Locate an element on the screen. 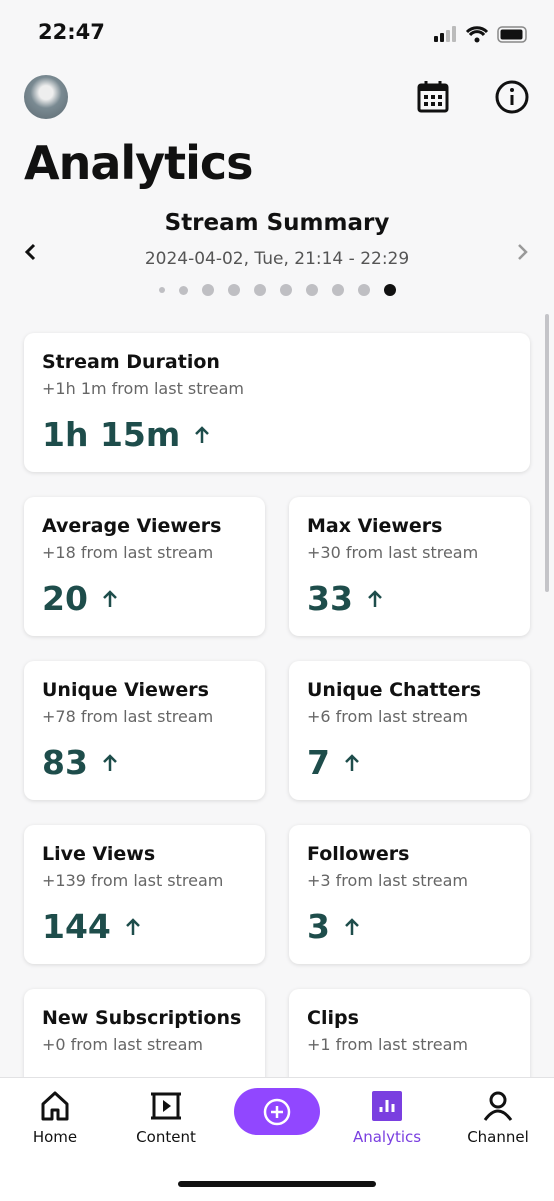 The image size is (554, 1201). info-button is located at coordinates (512, 97).